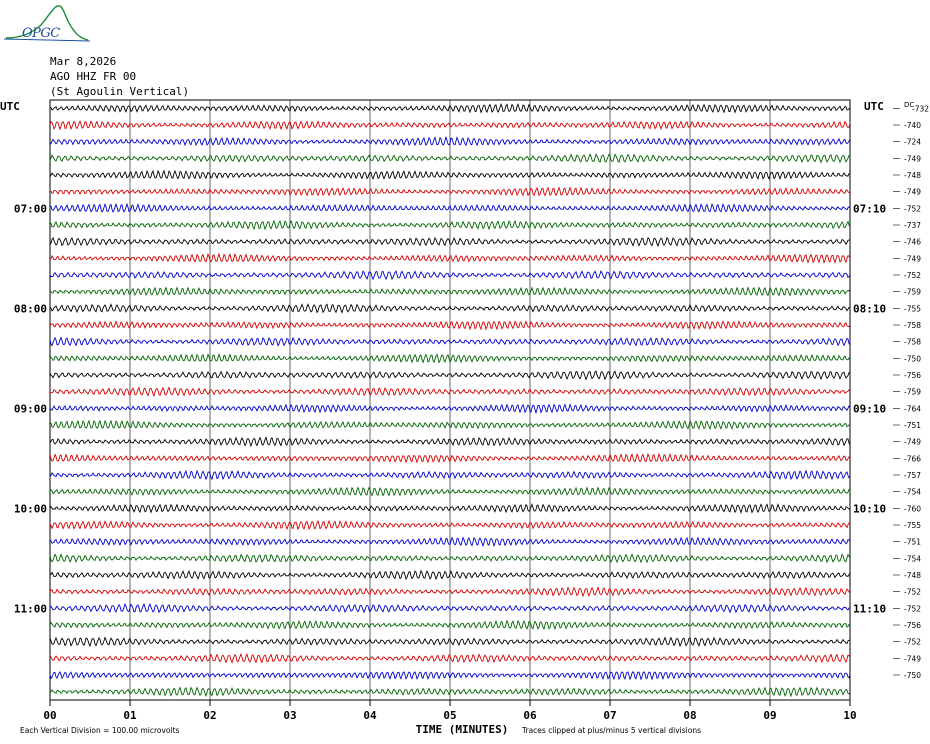  What do you see at coordinates (689, 715) in the screenshot?
I see `x-tick-label: 08` at bounding box center [689, 715].